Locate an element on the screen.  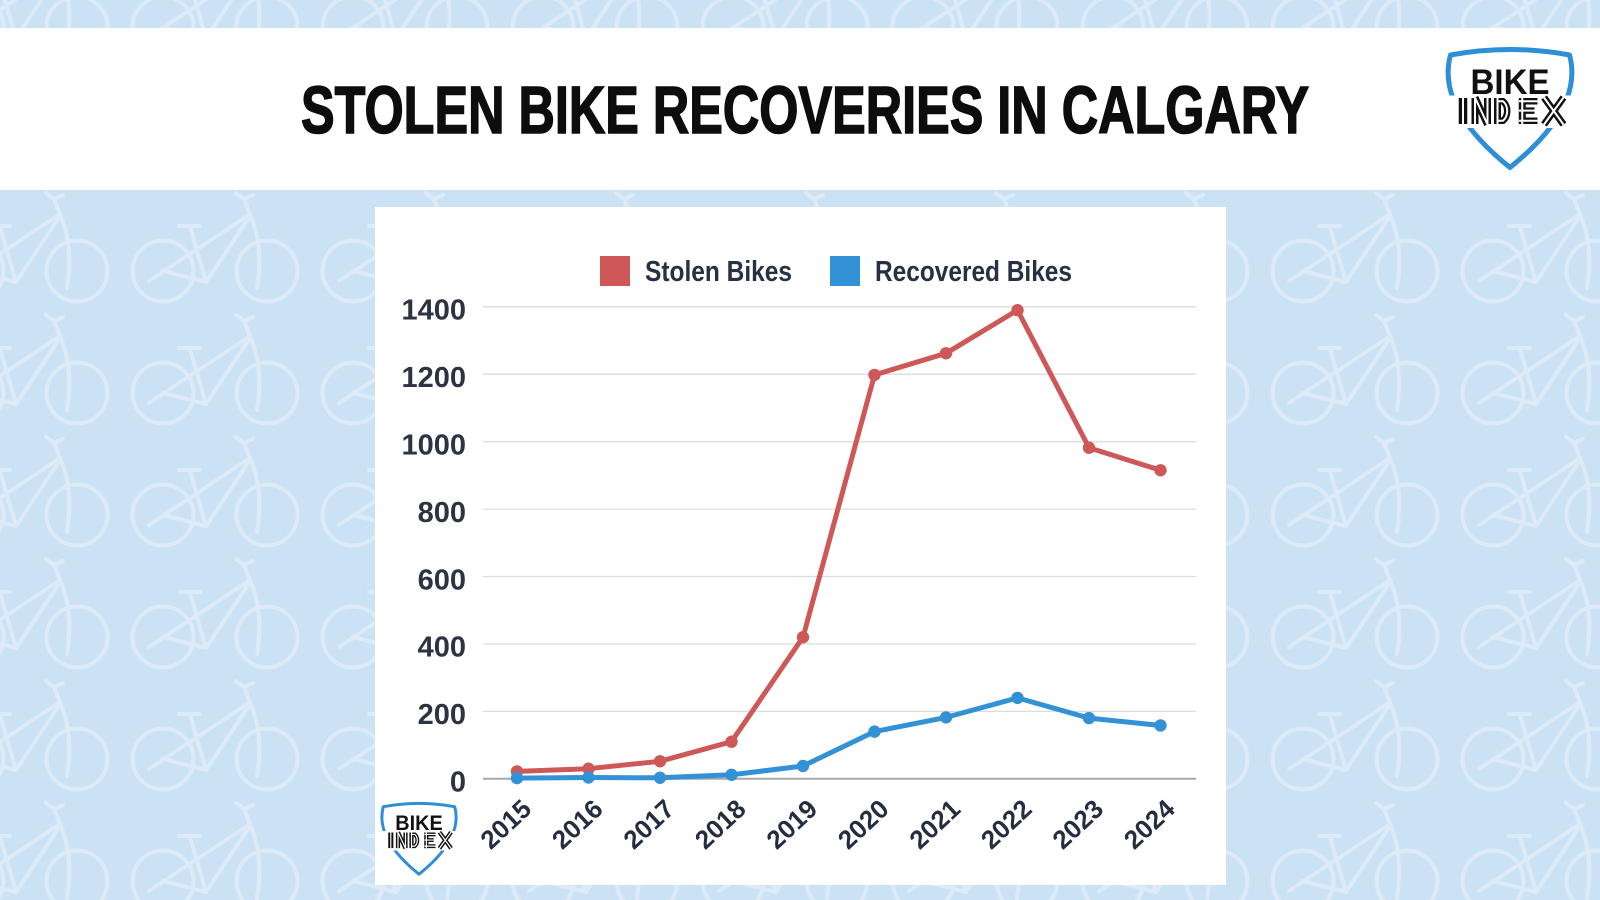
svg-text: 1000 is located at coordinates (433, 446).